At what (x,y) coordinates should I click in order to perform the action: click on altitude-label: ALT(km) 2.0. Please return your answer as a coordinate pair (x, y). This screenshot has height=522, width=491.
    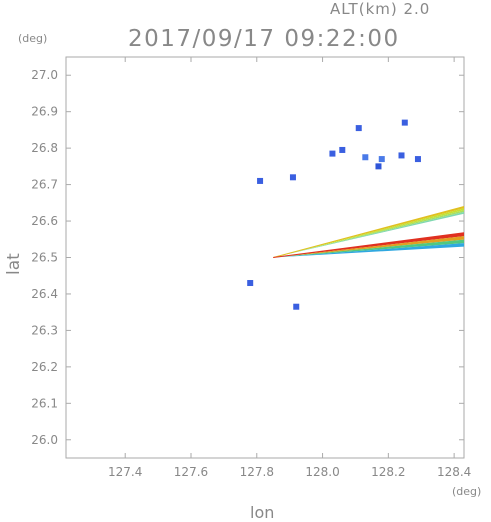
    Looking at the image, I should click on (380, 9).